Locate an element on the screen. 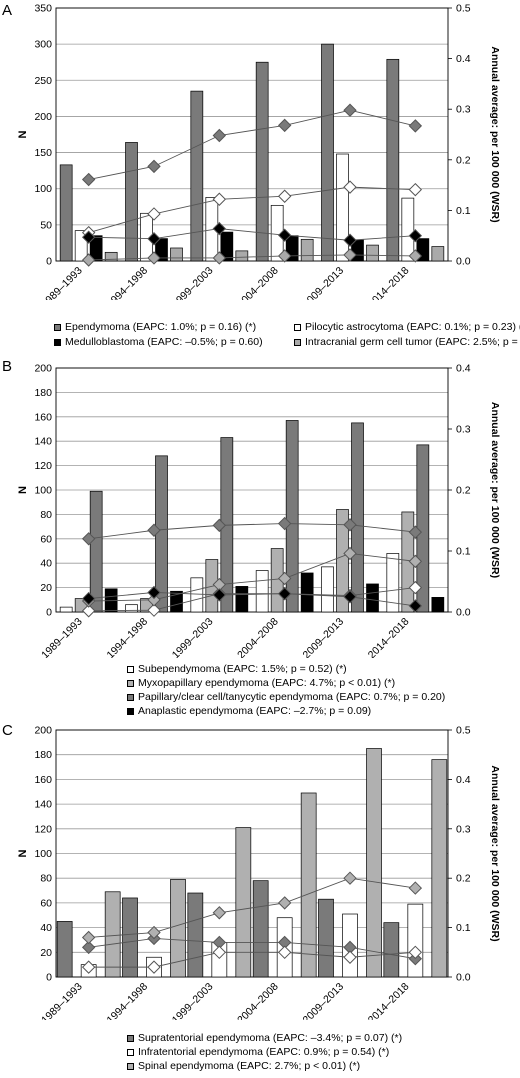  x-tick-label: 2004–2008 is located at coordinates (258, 1000).